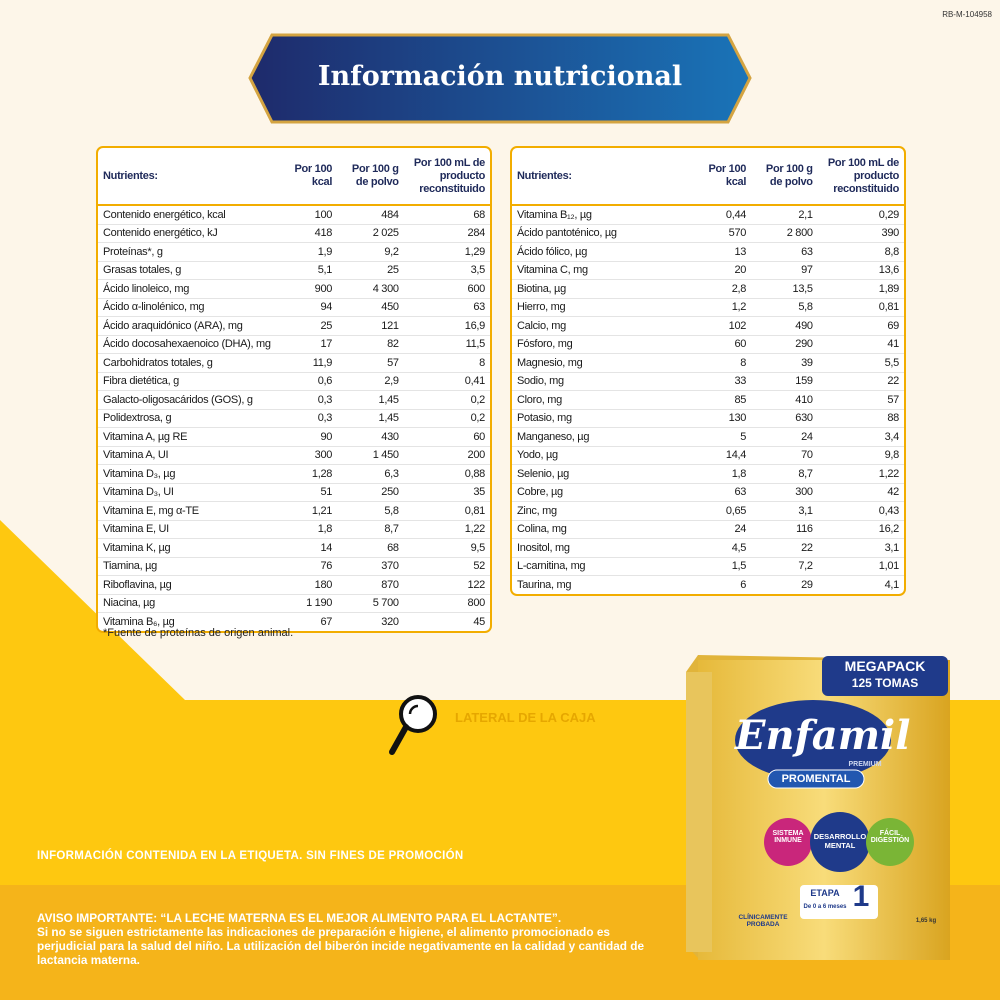  What do you see at coordinates (602, 233) in the screenshot?
I see `nutrient-cell: Ácido pantoténico, µg` at bounding box center [602, 233].